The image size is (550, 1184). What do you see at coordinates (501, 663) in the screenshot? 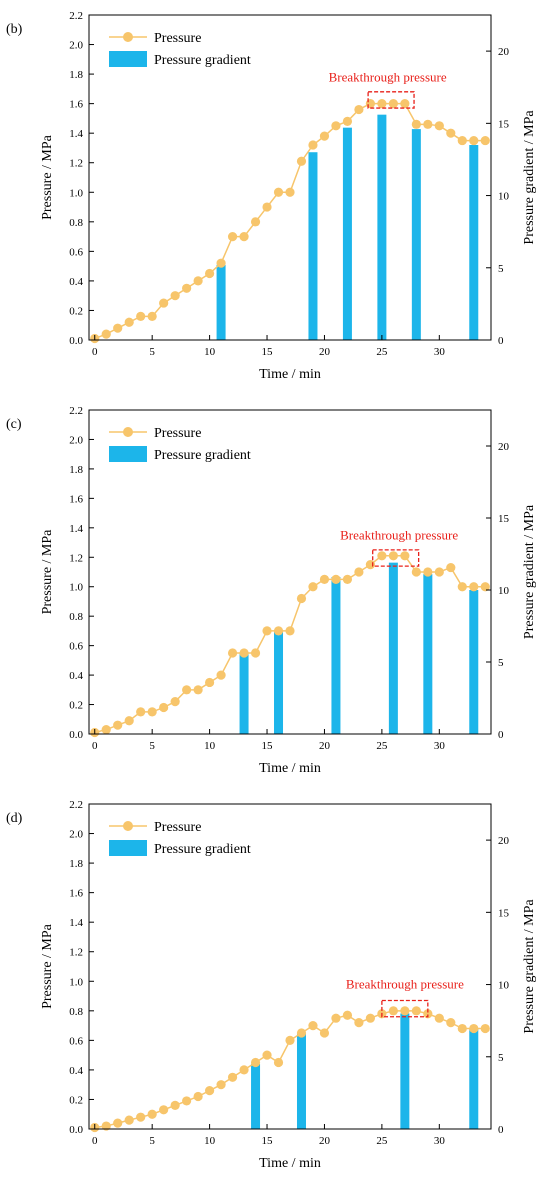
I see `y2-tick-label: 5` at bounding box center [501, 663].